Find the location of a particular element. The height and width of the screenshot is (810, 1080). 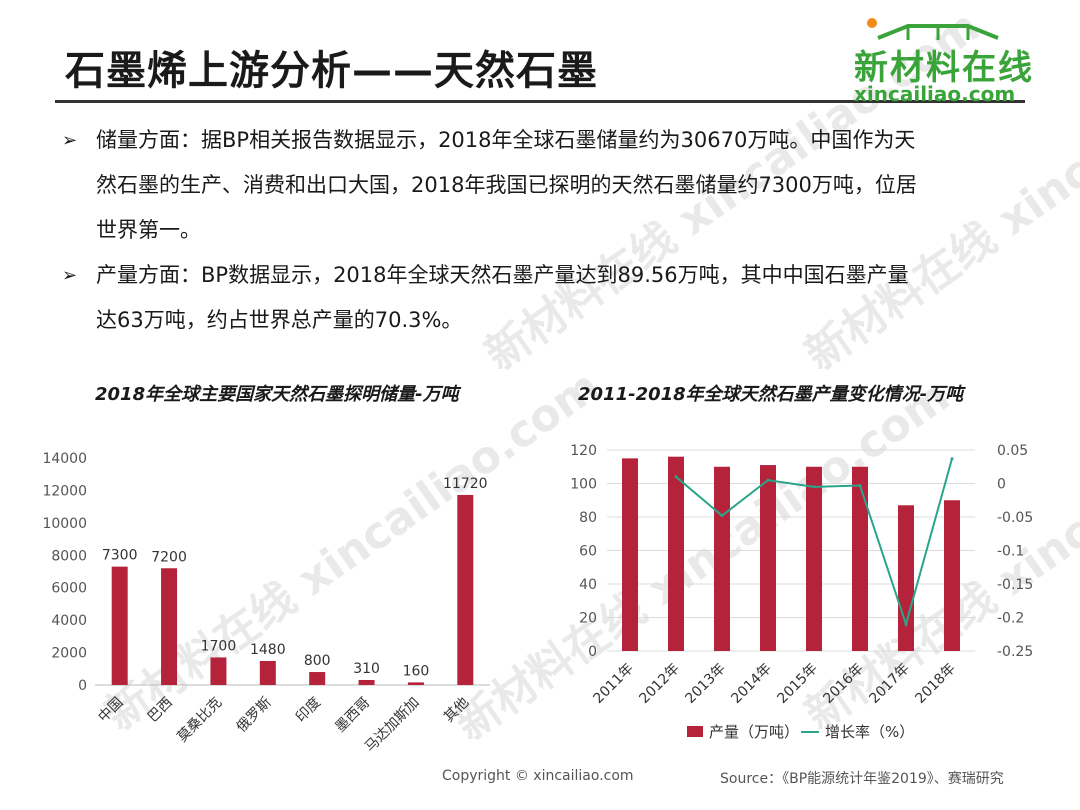

legend-swatch-bar is located at coordinates (695, 731).